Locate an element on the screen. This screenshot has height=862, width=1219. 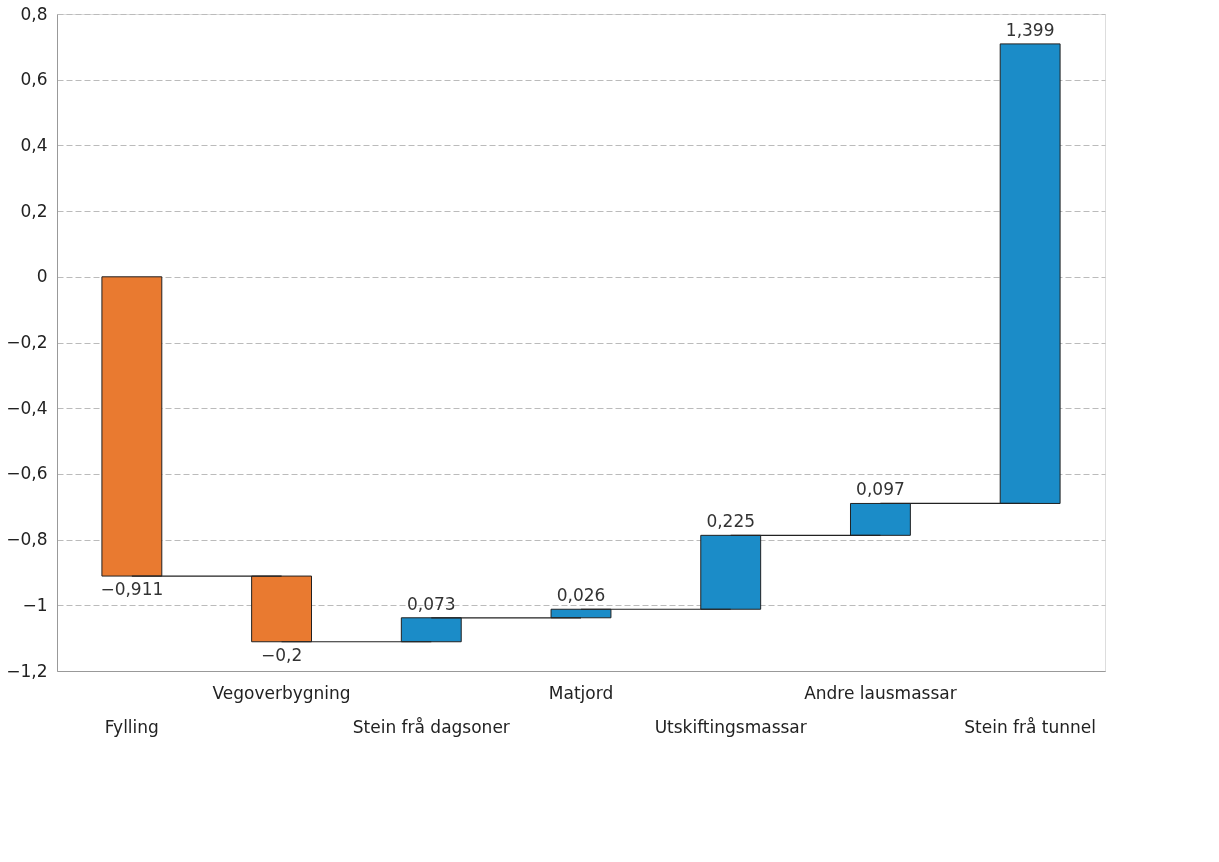
x-tick-label: Vegoverbygning is located at coordinates (281, 692).